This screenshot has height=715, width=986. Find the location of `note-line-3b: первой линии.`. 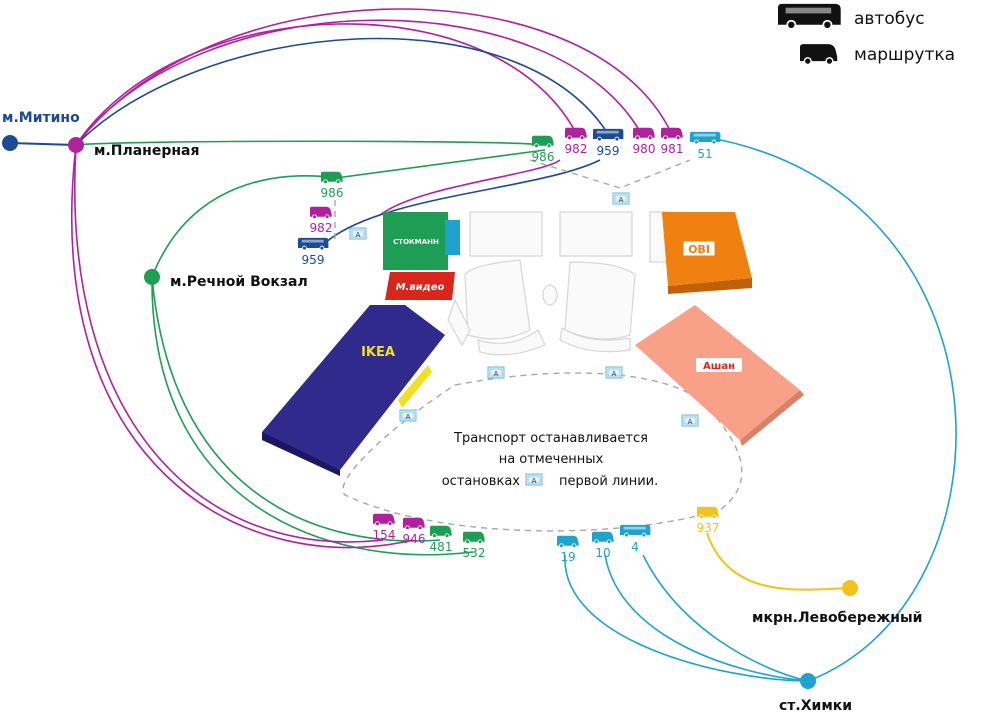

note-line-3b: первой линии. is located at coordinates (608, 481).